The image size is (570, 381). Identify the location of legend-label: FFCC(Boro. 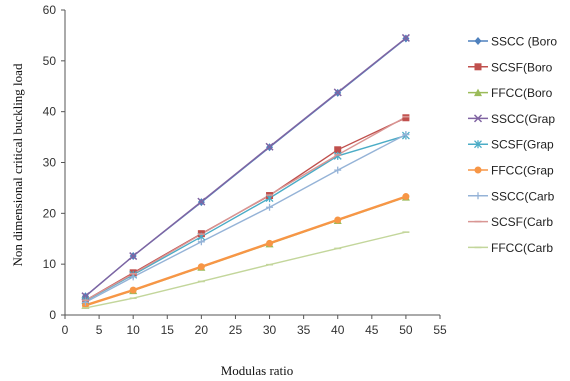
(522, 93).